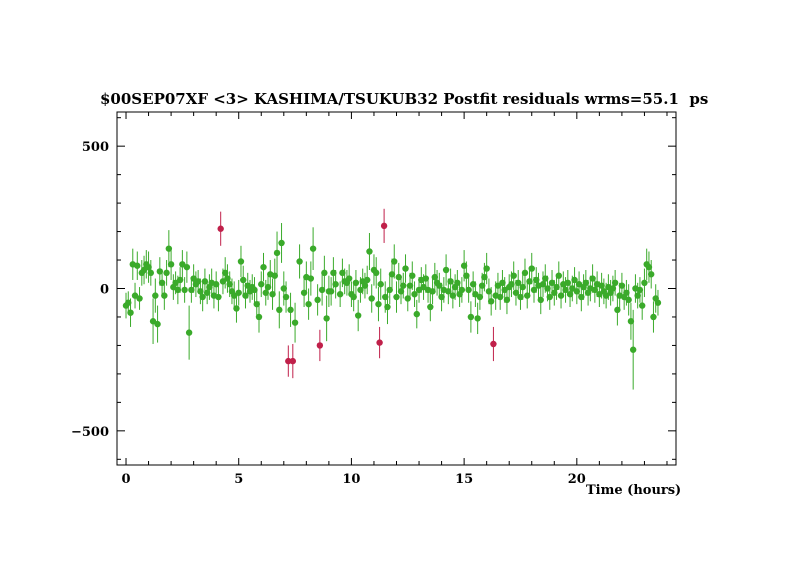 Image resolution: width=794 pixels, height=577 pixels. I want to click on x-tick-label: 15, so click(464, 479).